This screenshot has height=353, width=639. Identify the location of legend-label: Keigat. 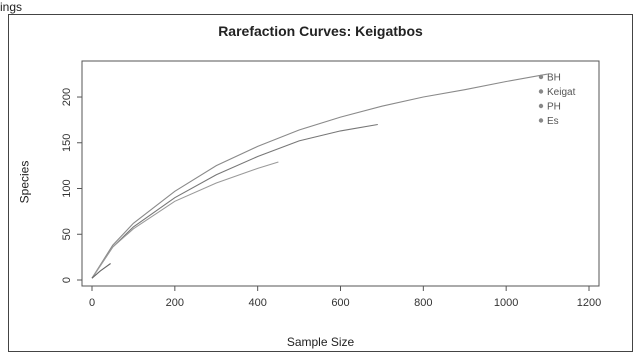
(561, 92).